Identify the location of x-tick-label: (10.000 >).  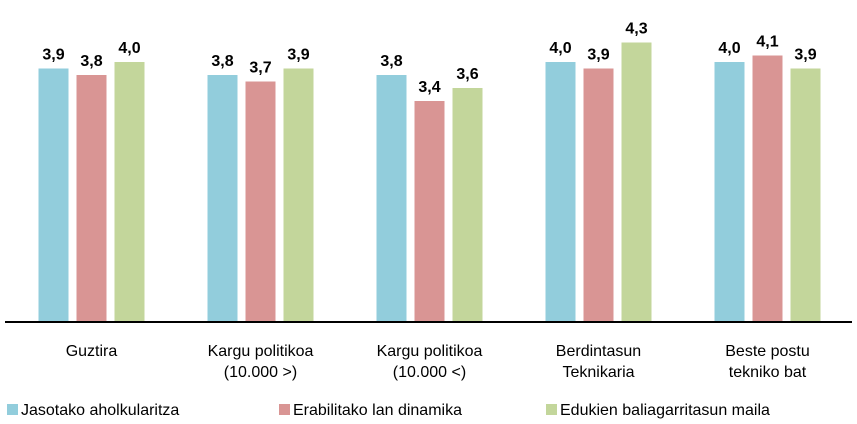
(260, 372).